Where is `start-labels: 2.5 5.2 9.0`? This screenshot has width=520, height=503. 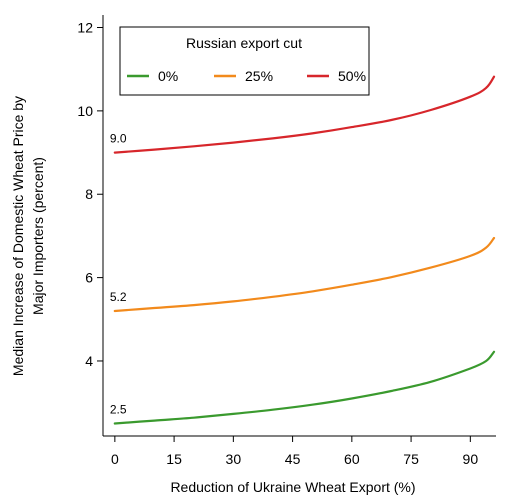
start-labels: 2.5 5.2 9.0 is located at coordinates (118, 274).